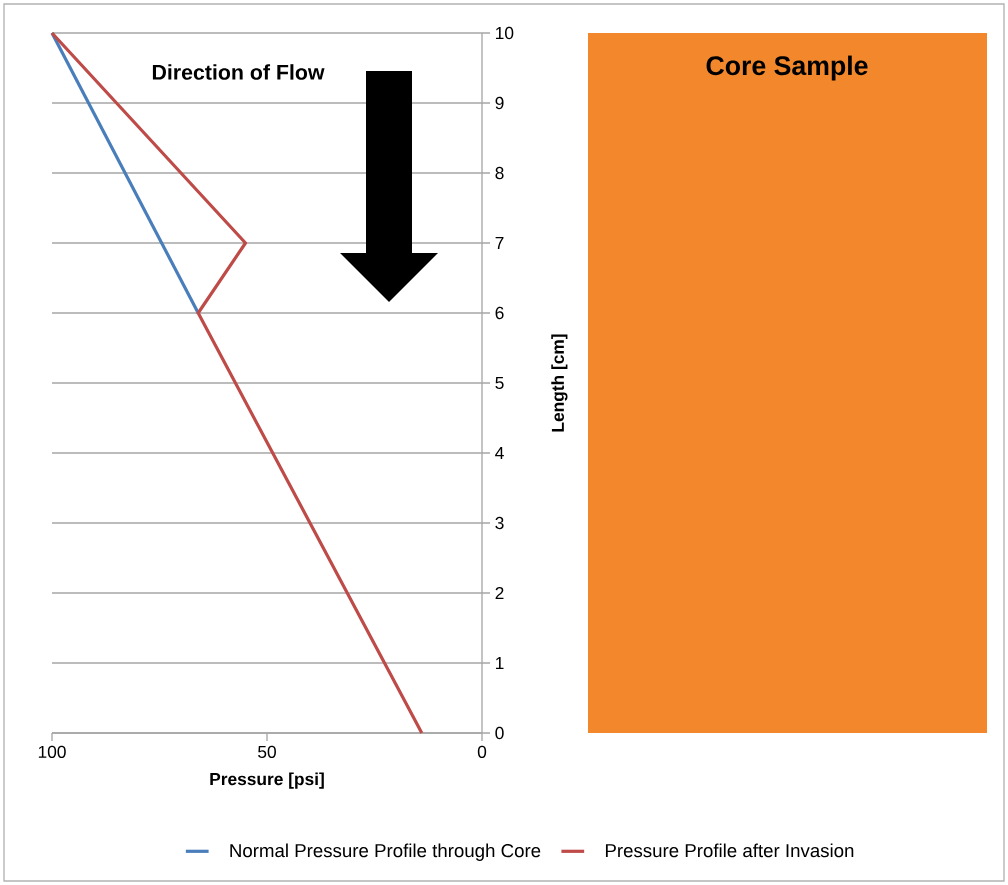 This screenshot has height=885, width=1008. Describe the element at coordinates (499, 313) in the screenshot. I see `y-tick-label: 6` at that location.